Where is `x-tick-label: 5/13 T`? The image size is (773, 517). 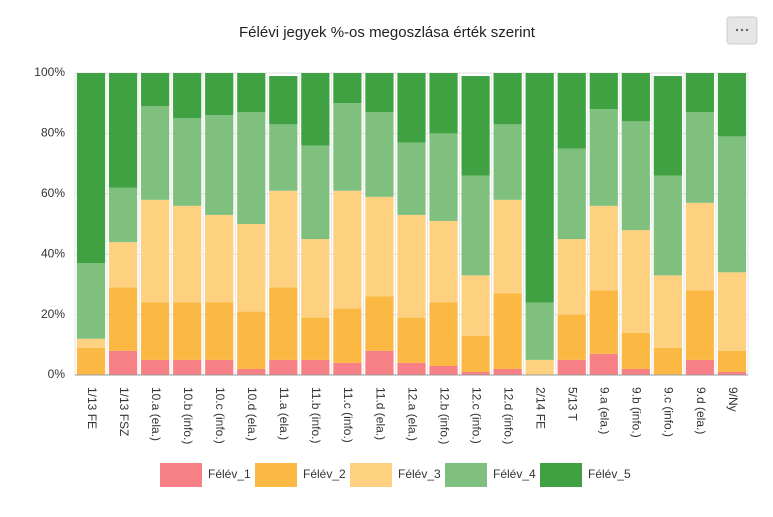
x-tick-label: 5/13 T is located at coordinates (573, 404).